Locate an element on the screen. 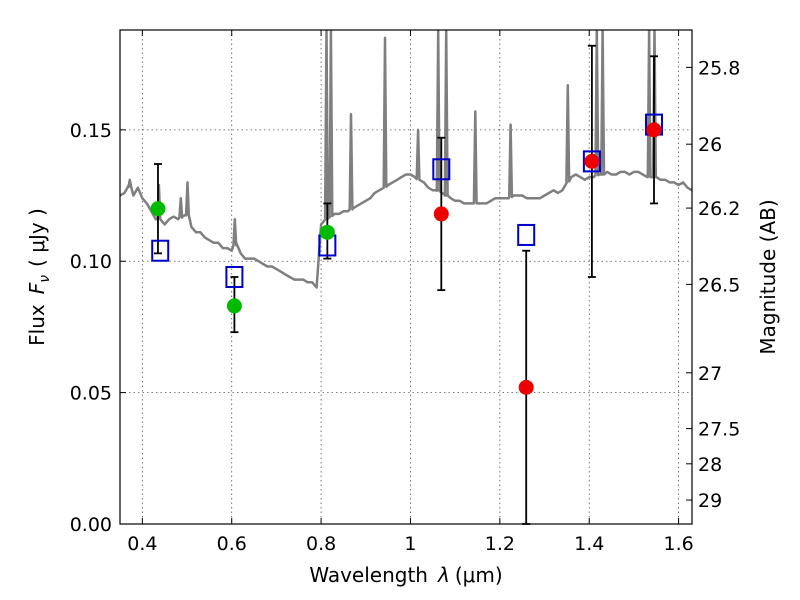 This screenshot has width=800, height=600. x-tick-label: 0.4 is located at coordinates (142, 544).